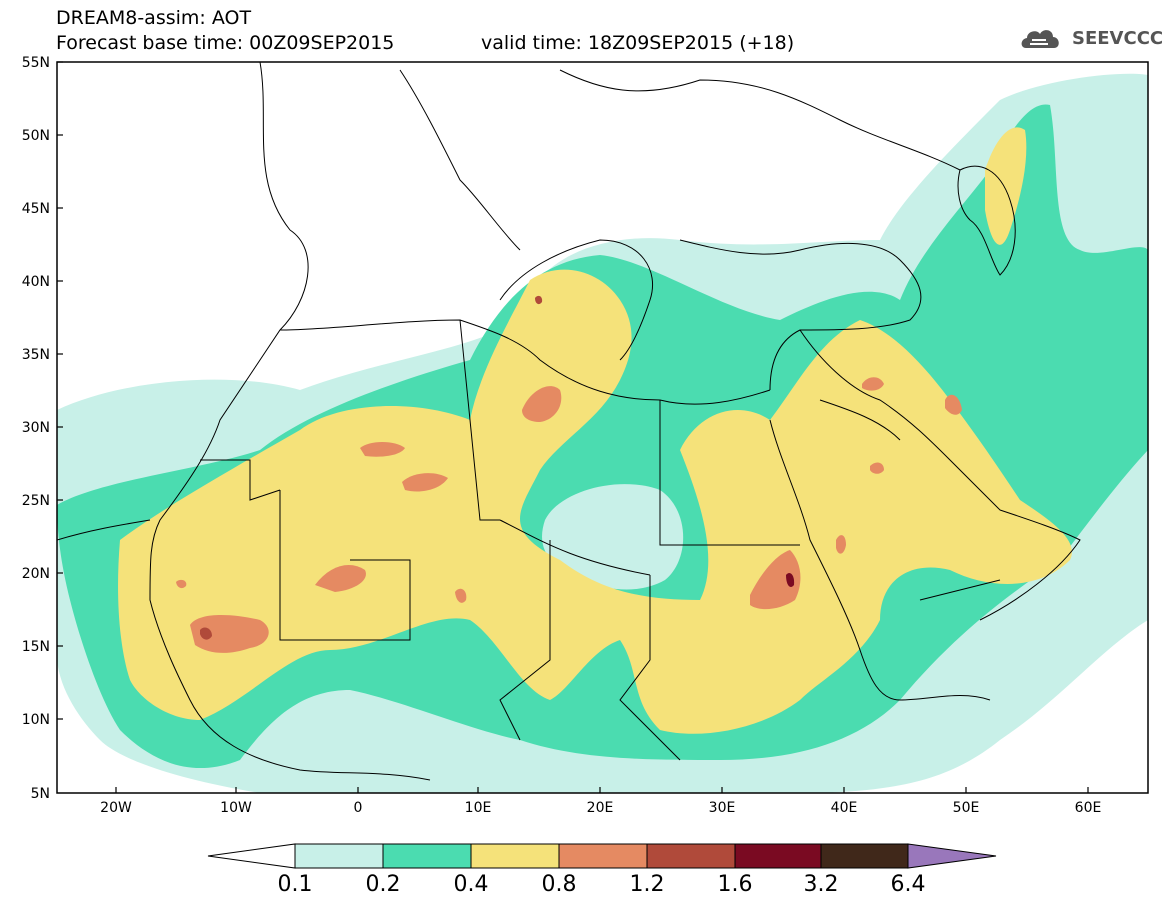 Image resolution: width=1165 pixels, height=905 pixels. What do you see at coordinates (36, 574) in the screenshot?
I see `lat-label: 20N` at bounding box center [36, 574].